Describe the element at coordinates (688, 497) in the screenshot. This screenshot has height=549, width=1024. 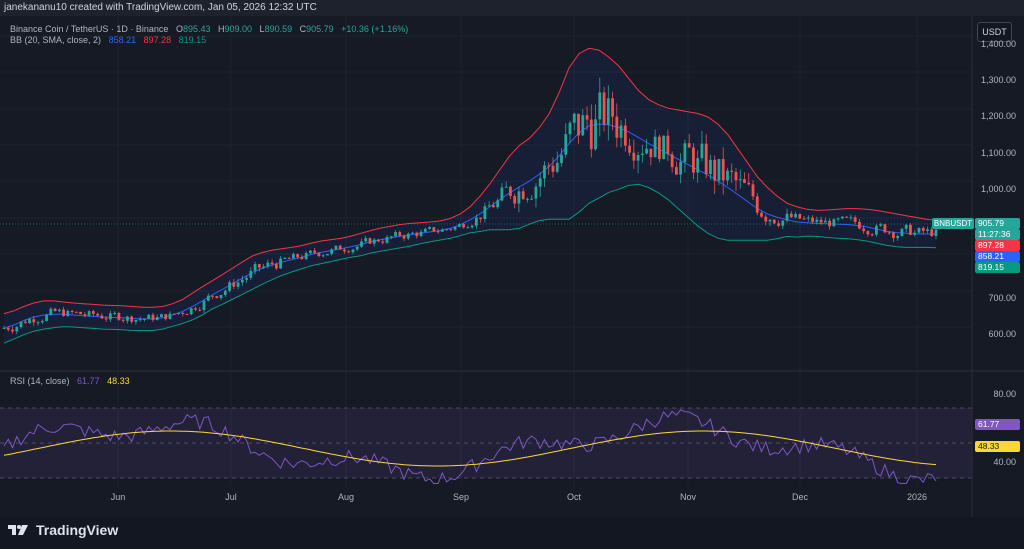
I see `time-axis-label: Nov` at that location.